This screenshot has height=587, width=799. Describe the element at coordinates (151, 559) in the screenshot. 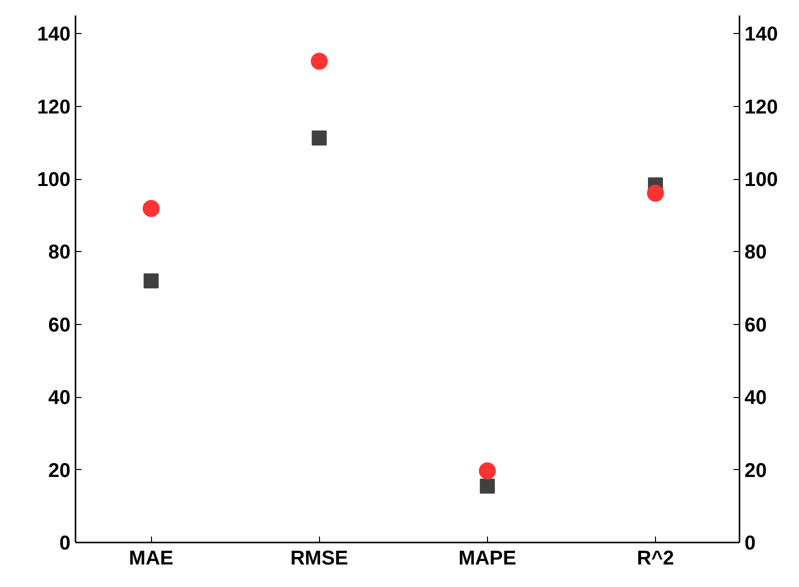

I see `x-tick-label: MAE` at that location.